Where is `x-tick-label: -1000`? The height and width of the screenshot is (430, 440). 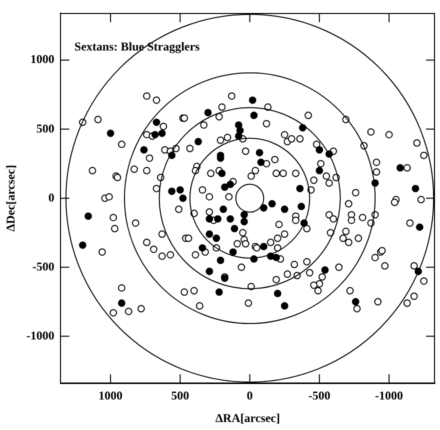
x-tick-label: -1000 is located at coordinates (389, 395).